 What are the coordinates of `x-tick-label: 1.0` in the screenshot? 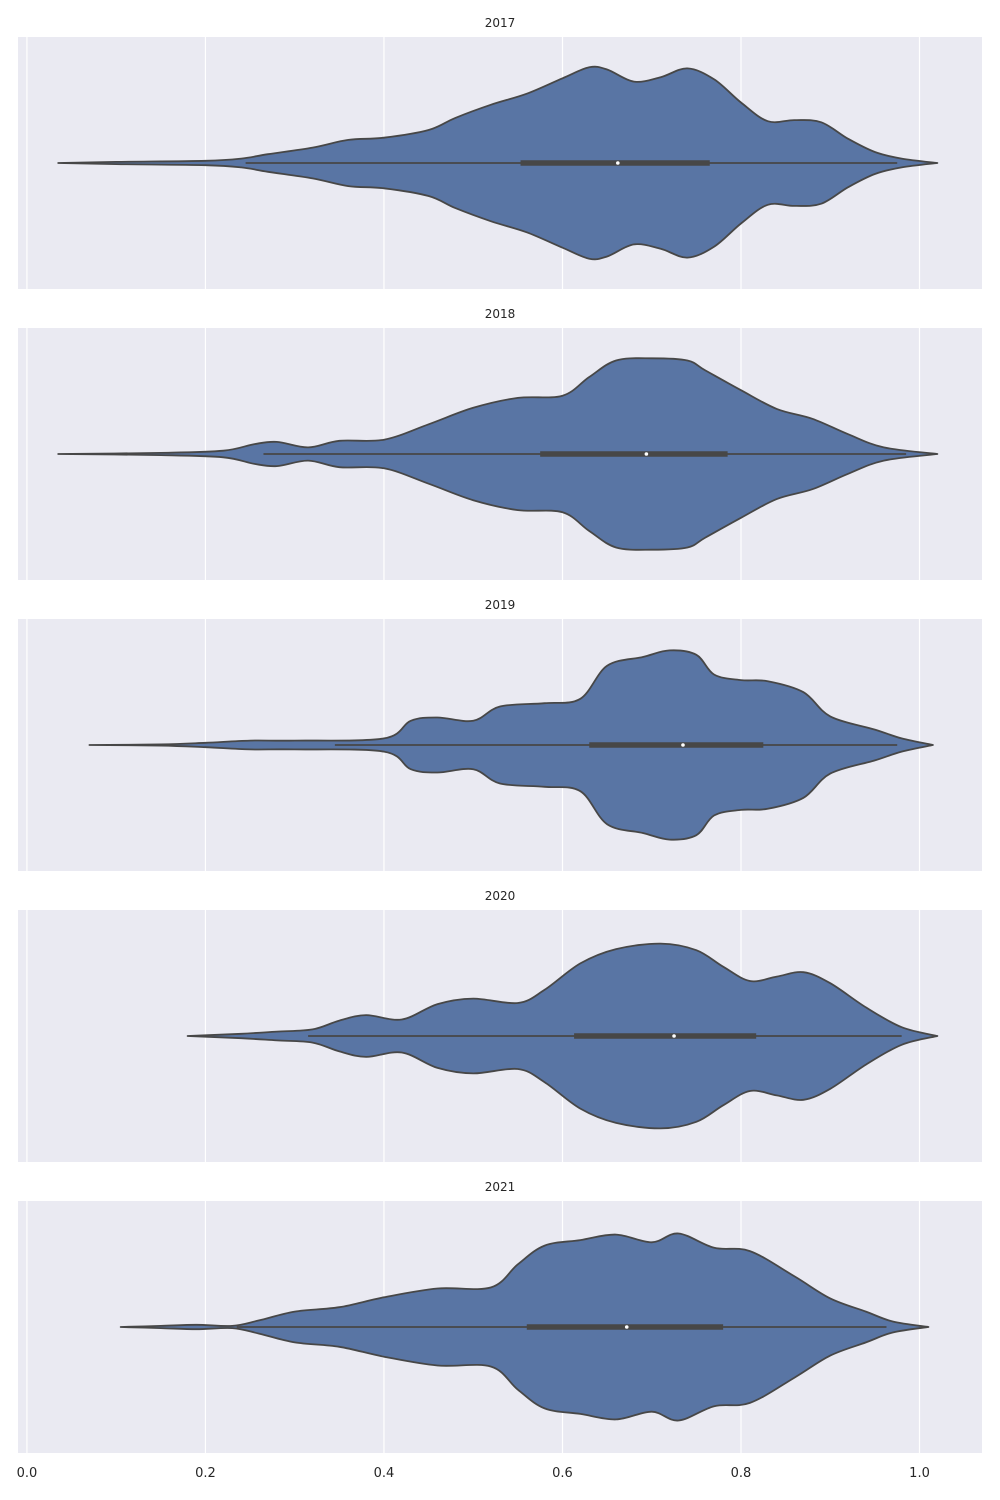 It's located at (919, 1473).